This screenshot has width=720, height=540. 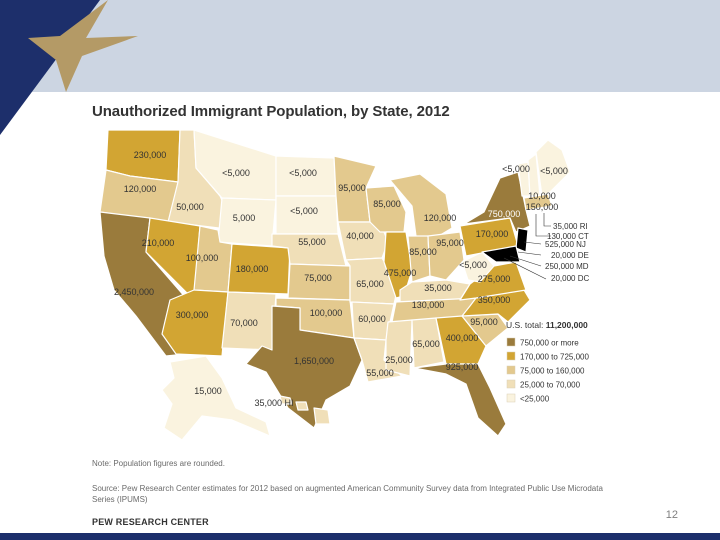 I want to click on state-MS, so click(x=399, y=348).